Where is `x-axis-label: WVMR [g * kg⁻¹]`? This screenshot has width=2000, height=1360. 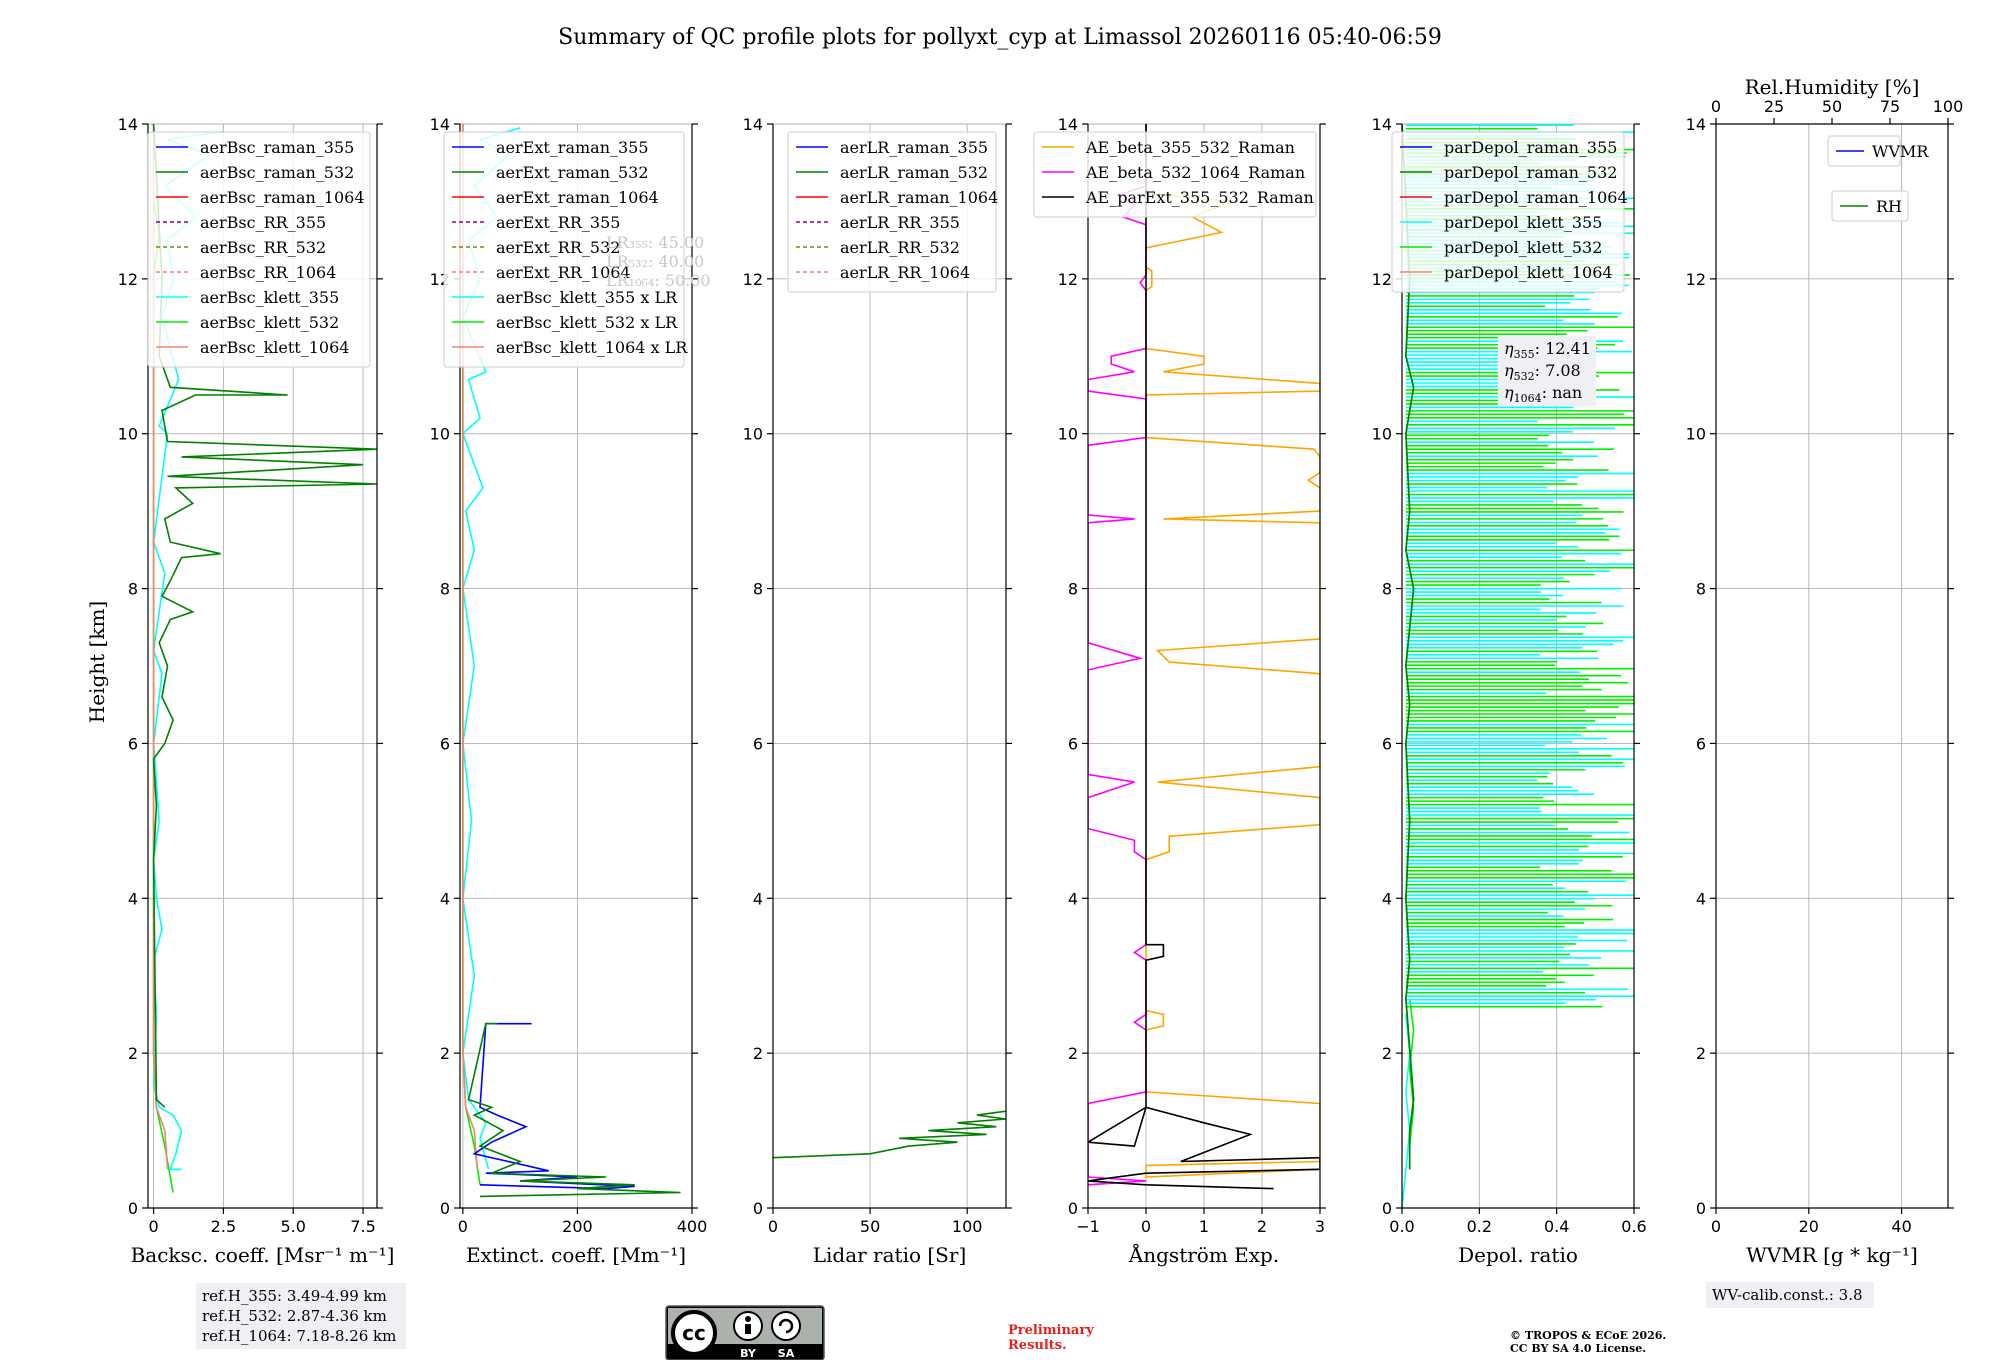
x-axis-label: WVMR [g * kg⁻¹] is located at coordinates (1832, 1255).